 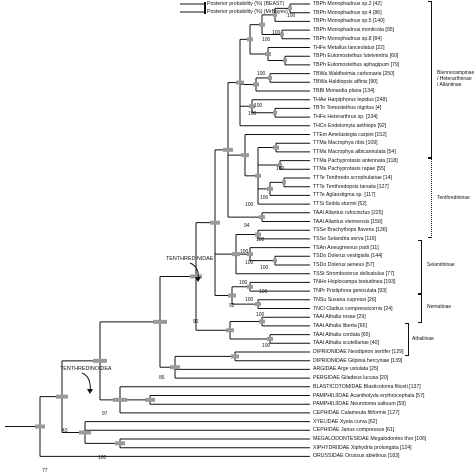 What do you see at coordinates (355, 160) in the screenshot?
I see `tip-label: TTMa Pachyprotasis antennata [118]` at bounding box center [355, 160].